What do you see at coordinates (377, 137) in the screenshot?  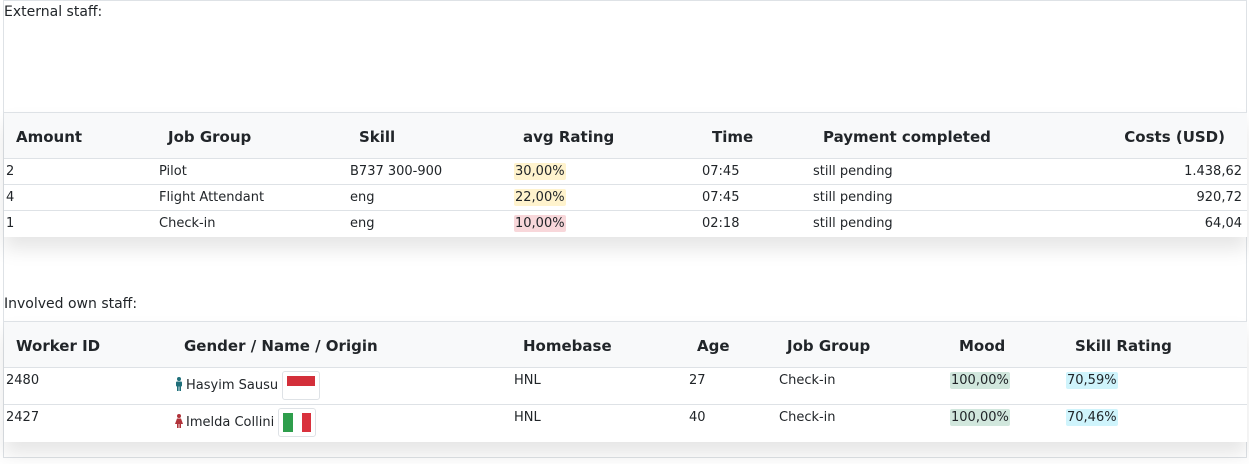 I see `column-header-skill: Skill` at bounding box center [377, 137].